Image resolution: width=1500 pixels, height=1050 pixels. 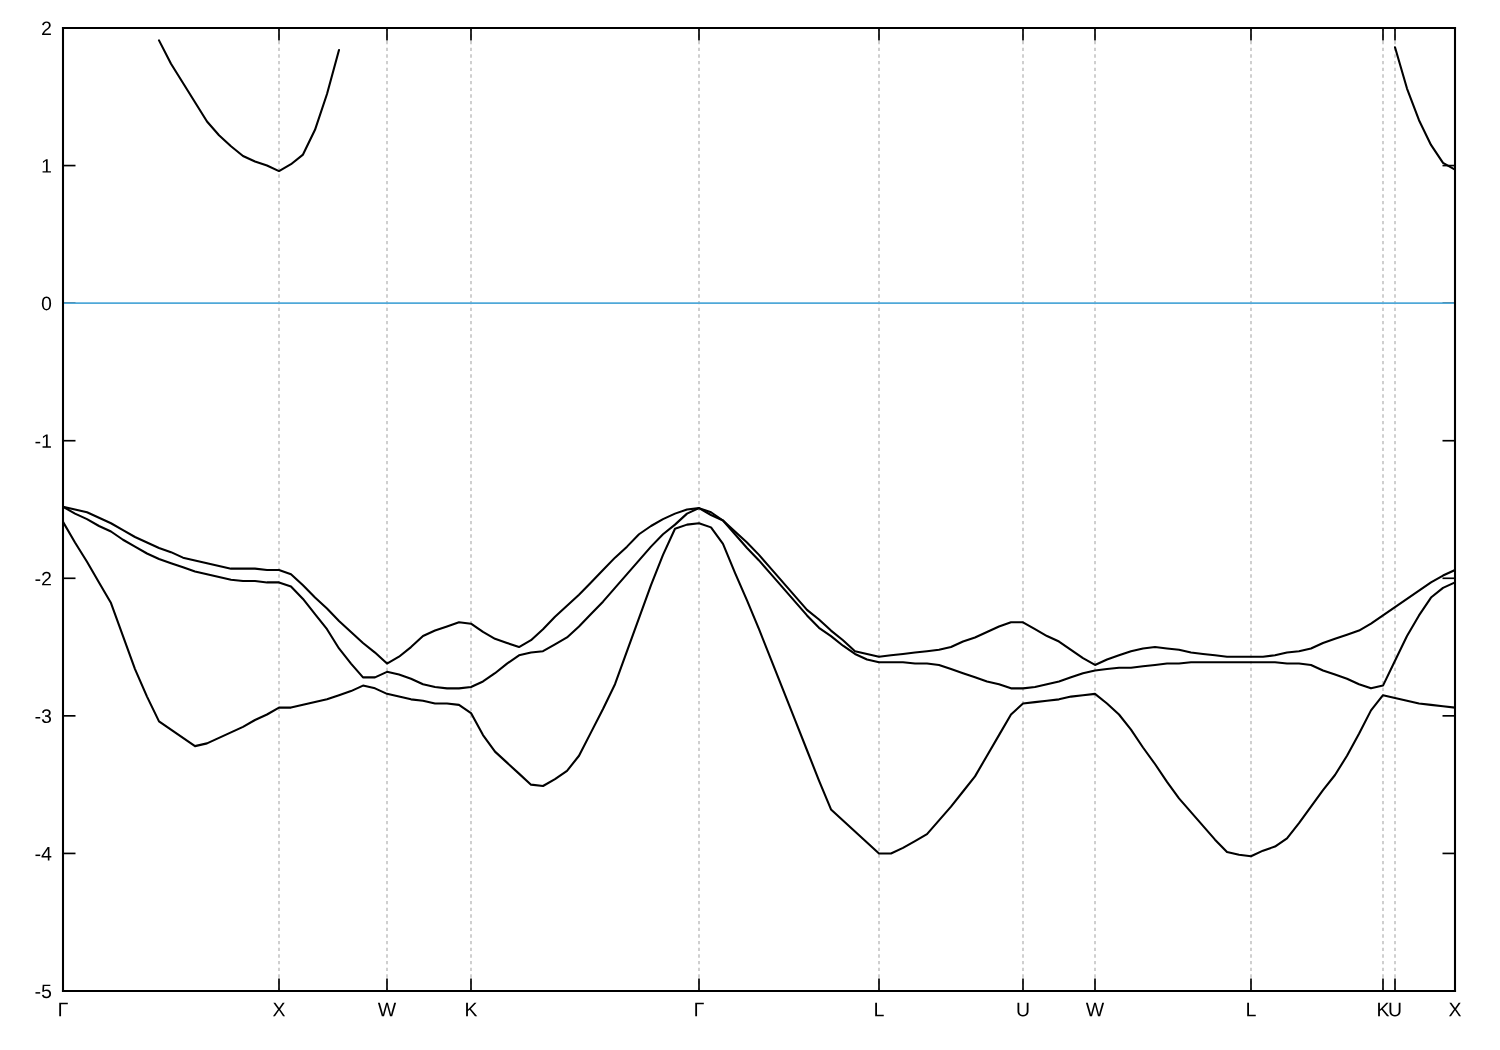 I want to click on y-tick-label: -1, so click(x=43, y=441).